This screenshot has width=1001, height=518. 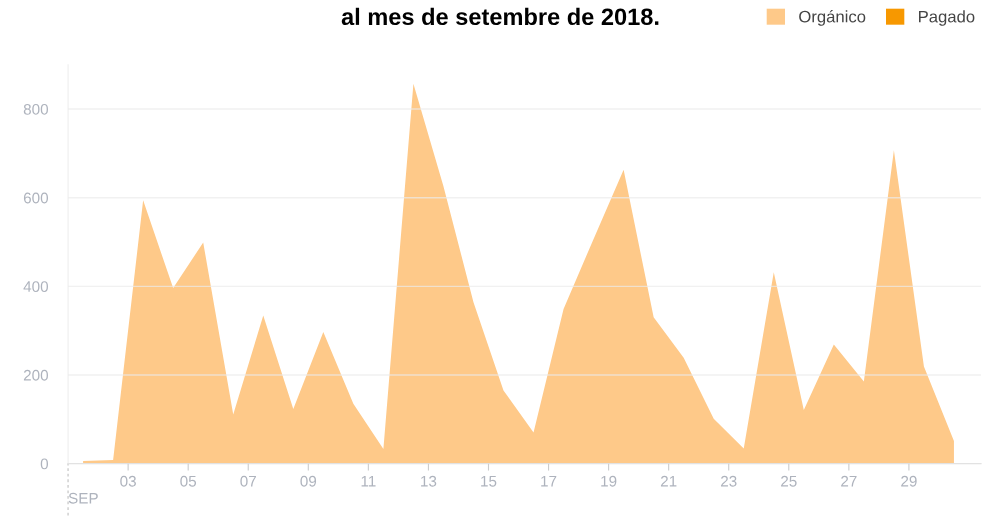 What do you see at coordinates (947, 18) in the screenshot?
I see `legend-label: Pagado` at bounding box center [947, 18].